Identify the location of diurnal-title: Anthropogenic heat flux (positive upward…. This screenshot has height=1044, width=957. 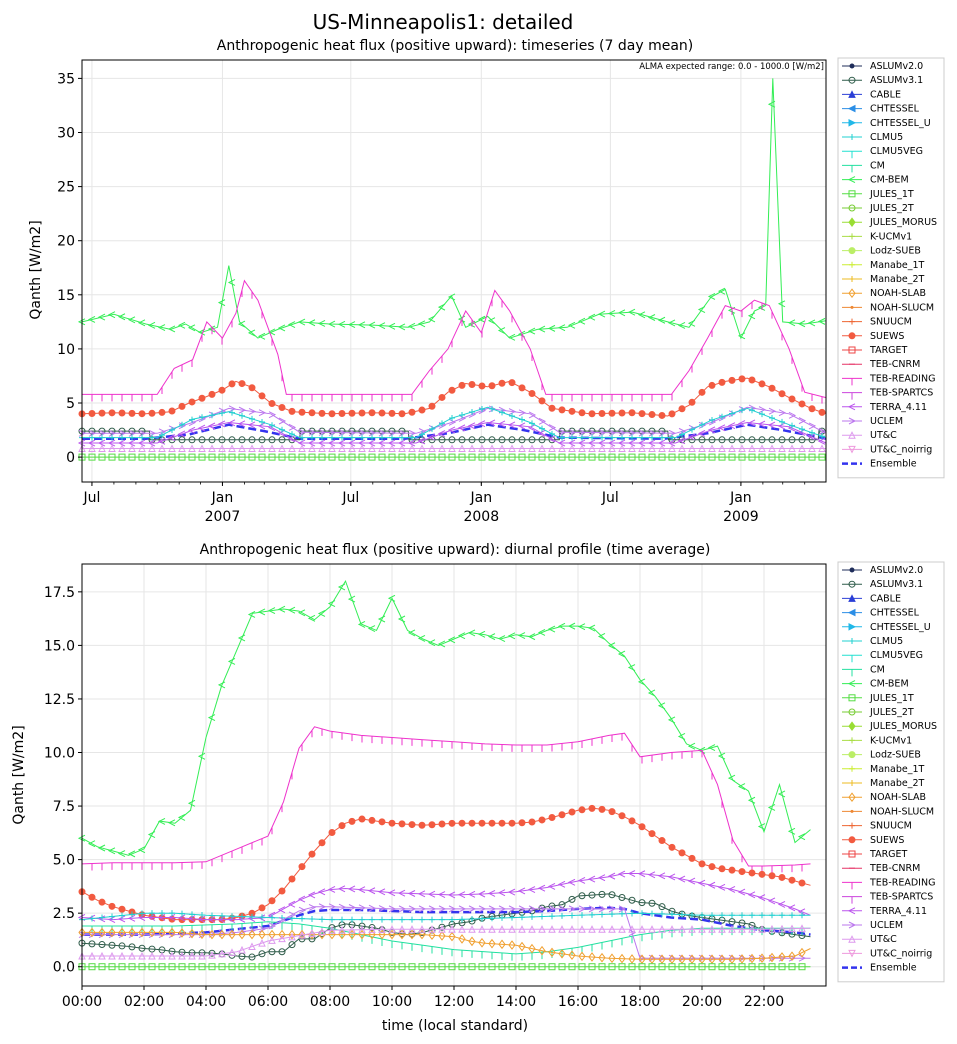
(455, 550).